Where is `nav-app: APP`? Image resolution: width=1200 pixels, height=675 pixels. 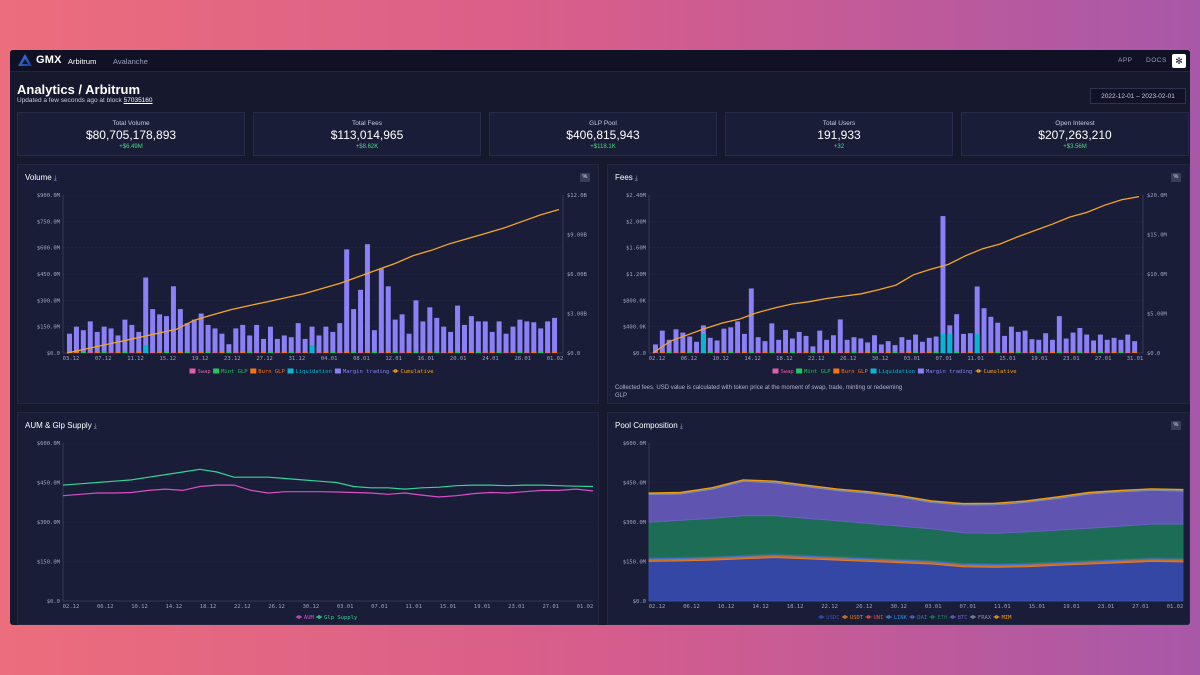
nav-app: APP is located at coordinates (1125, 60).